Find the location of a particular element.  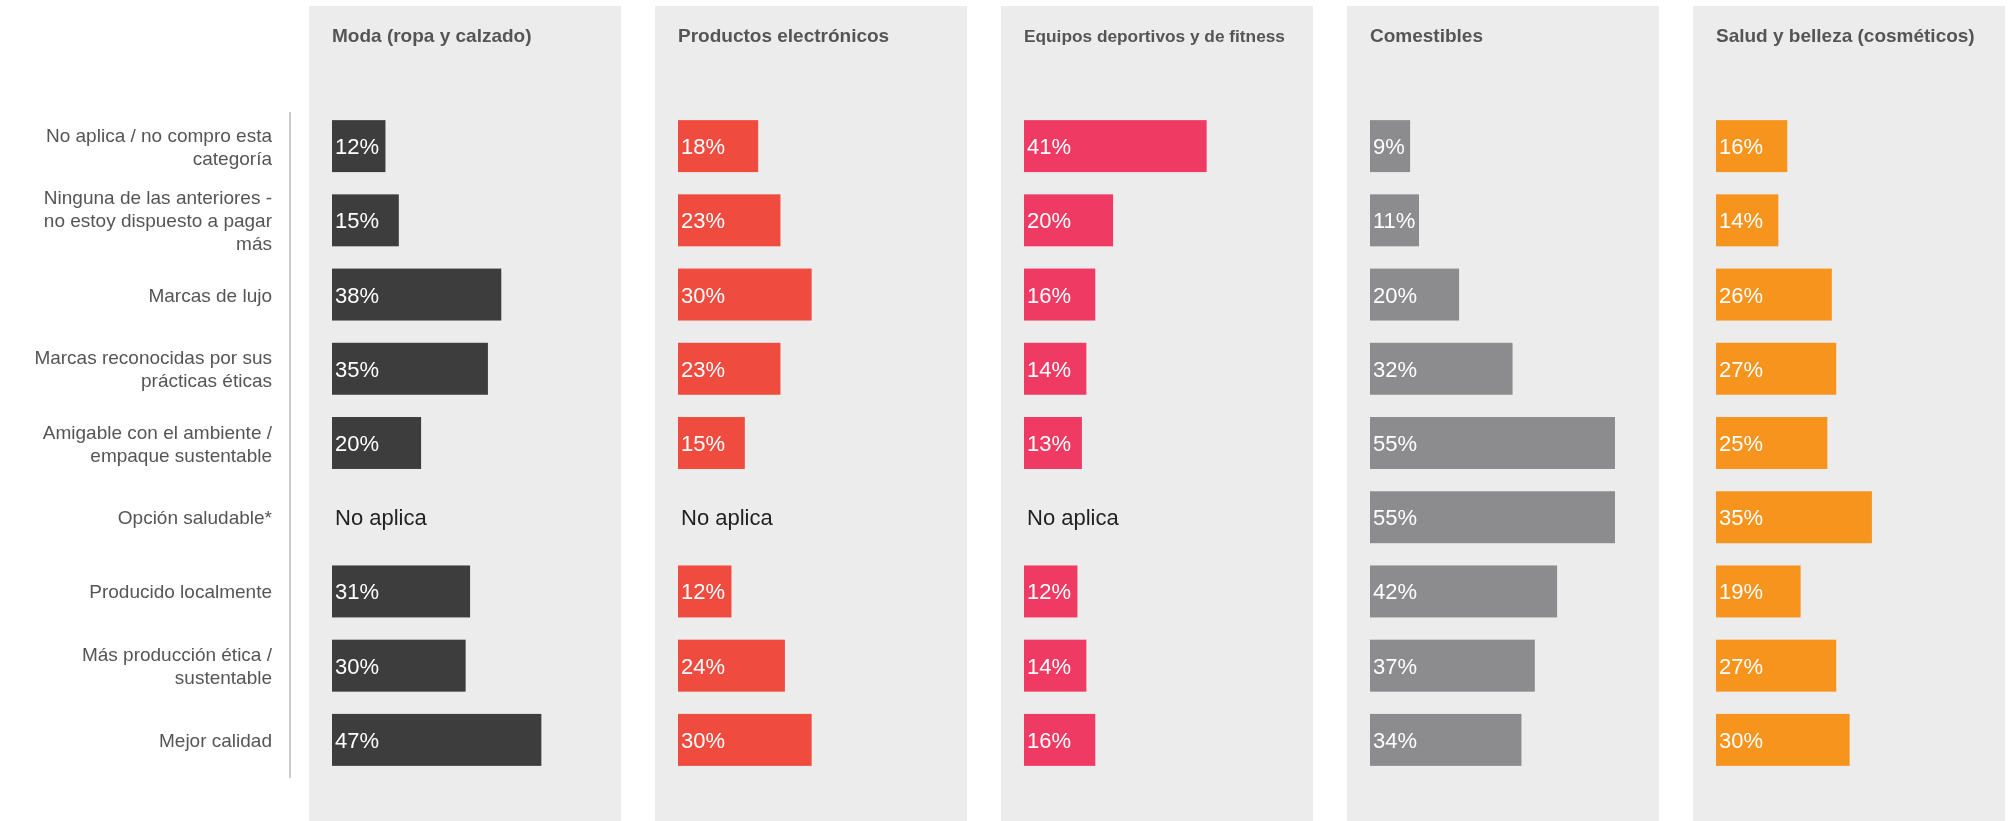

chart-title: Productos electrónicos is located at coordinates (784, 35).